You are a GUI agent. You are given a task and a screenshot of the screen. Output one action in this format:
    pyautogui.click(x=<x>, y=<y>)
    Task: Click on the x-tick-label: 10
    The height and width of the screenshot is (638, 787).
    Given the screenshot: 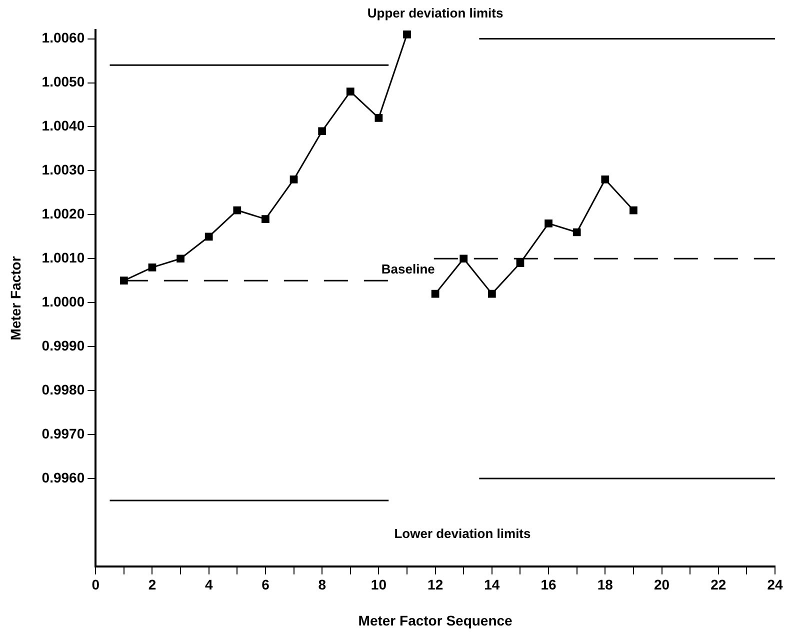 What is the action you would take?
    pyautogui.click(x=378, y=584)
    